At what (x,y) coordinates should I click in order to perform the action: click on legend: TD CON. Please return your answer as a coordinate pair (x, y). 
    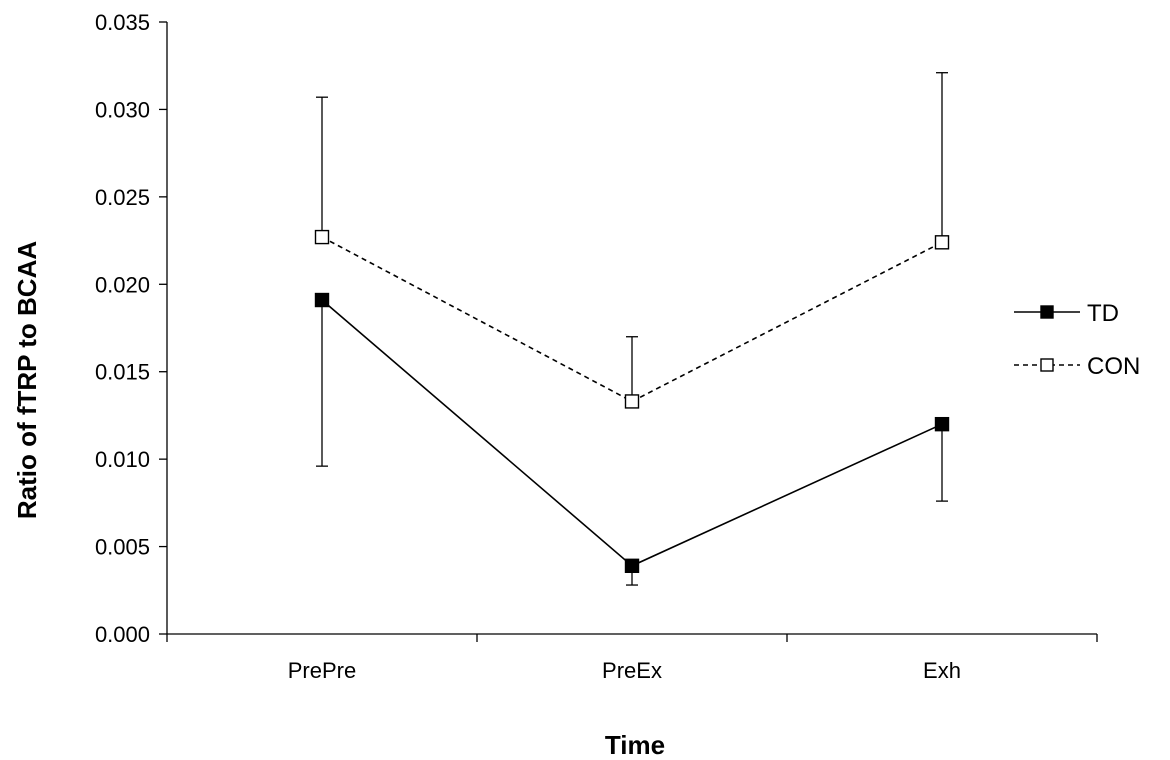
    Looking at the image, I should click on (1077, 340).